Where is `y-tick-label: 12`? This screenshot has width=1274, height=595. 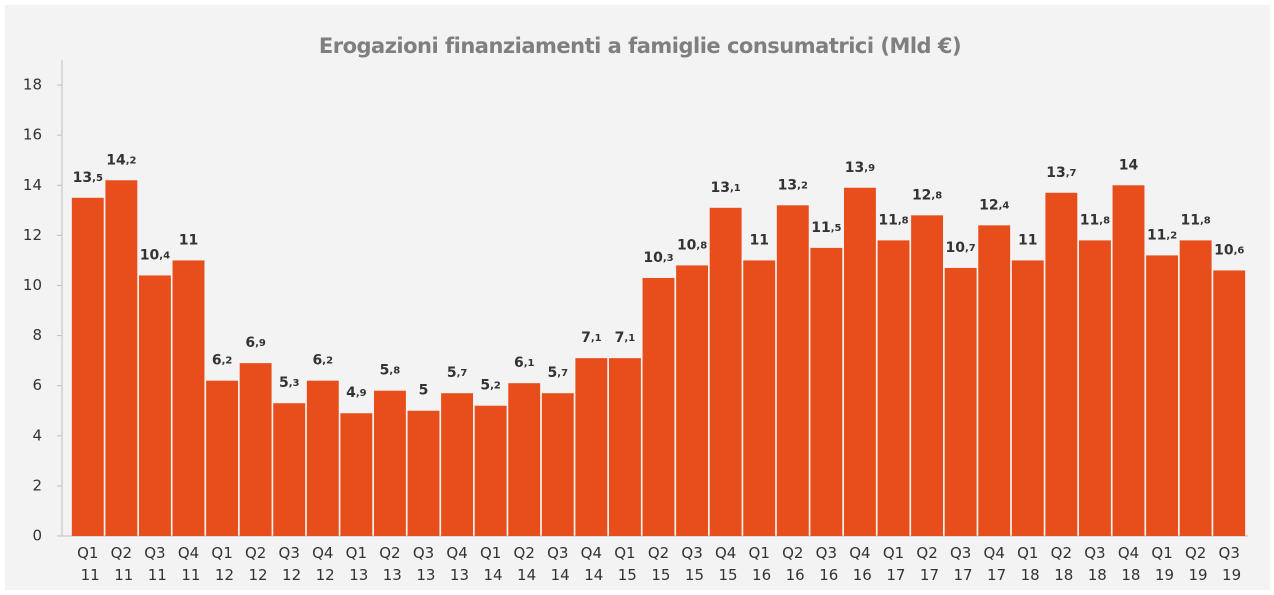
y-tick-label: 12 is located at coordinates (32, 235).